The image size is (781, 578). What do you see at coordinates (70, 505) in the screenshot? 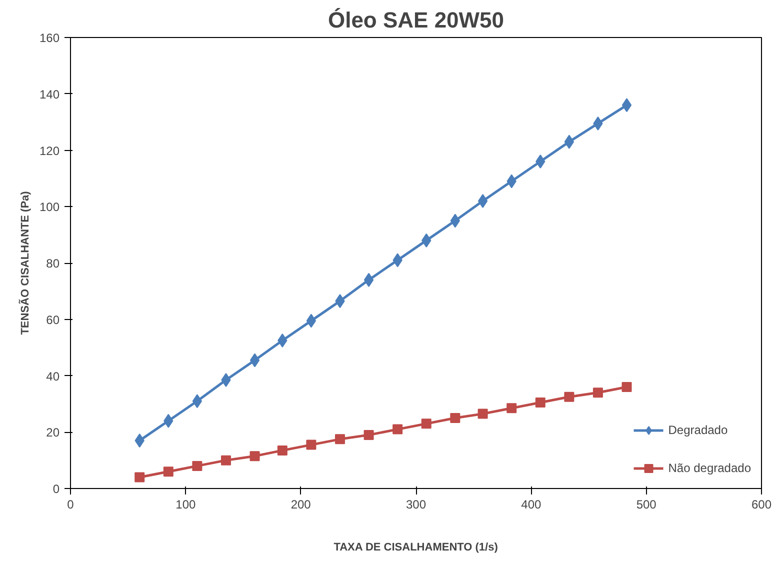
I see `x-tick-label: 0` at bounding box center [70, 505].